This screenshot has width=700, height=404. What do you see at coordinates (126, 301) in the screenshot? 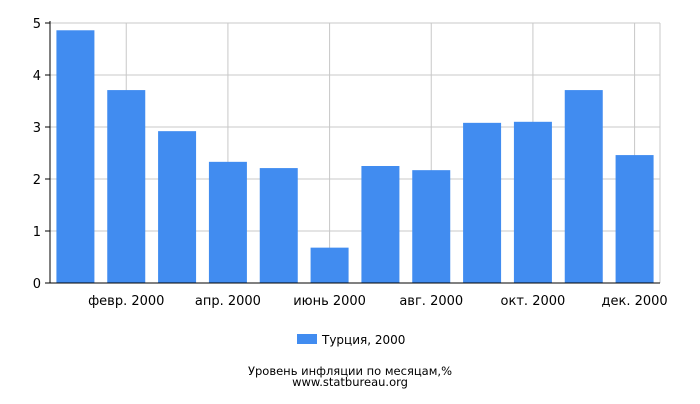
I see `x-tick-label: февр. 2000` at bounding box center [126, 301].